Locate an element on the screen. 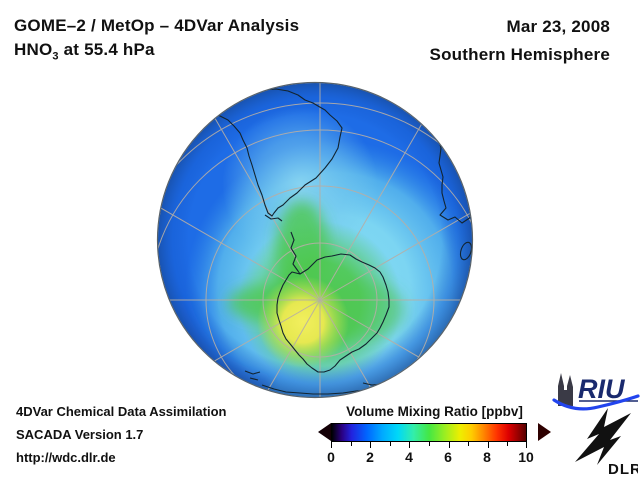 Image resolution: width=640 pixels, height=480 pixels. date-label: Mar 23, 2008 is located at coordinates (558, 26).